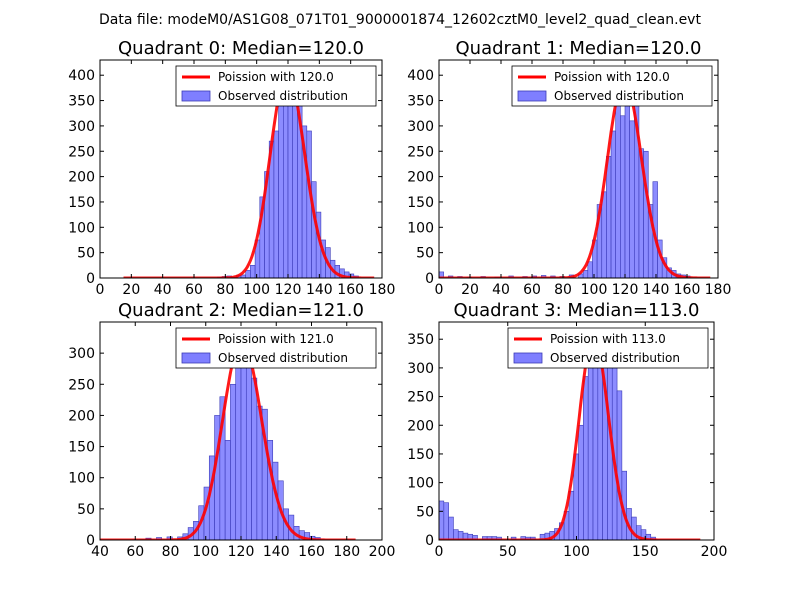  What do you see at coordinates (241, 48) in the screenshot?
I see `chart-title: Quadrant 0: Median=120.0` at bounding box center [241, 48].